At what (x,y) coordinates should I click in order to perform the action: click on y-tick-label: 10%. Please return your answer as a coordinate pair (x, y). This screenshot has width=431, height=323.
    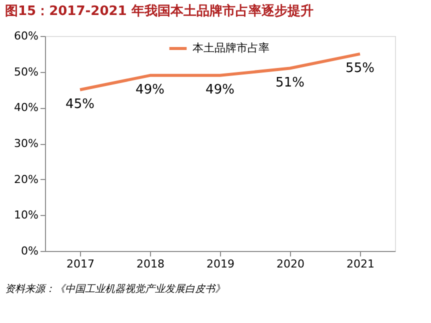
    Looking at the image, I should click on (26, 215).